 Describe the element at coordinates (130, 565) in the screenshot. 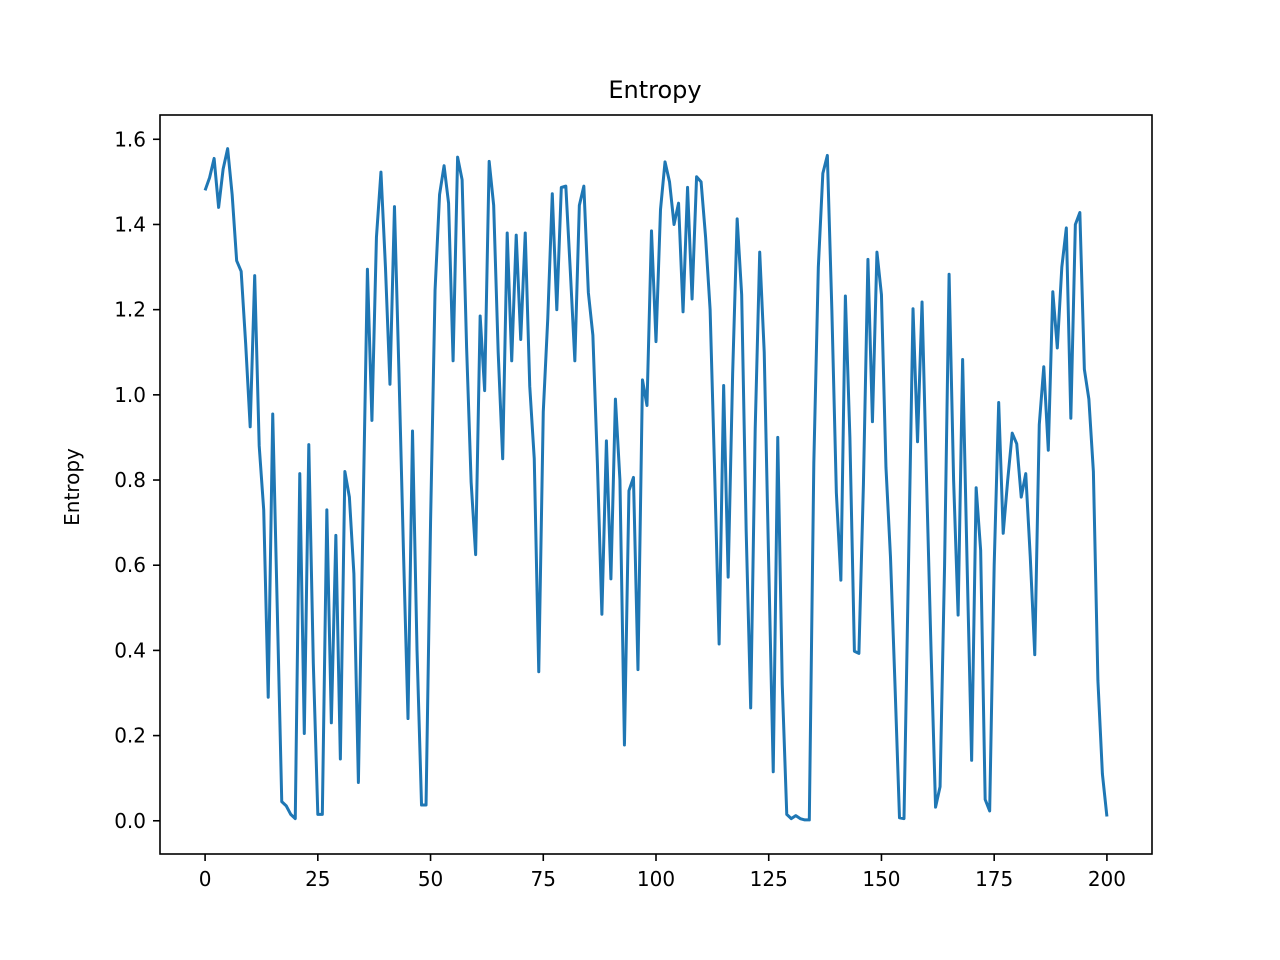

I see `y-tick-label: 0.6` at that location.